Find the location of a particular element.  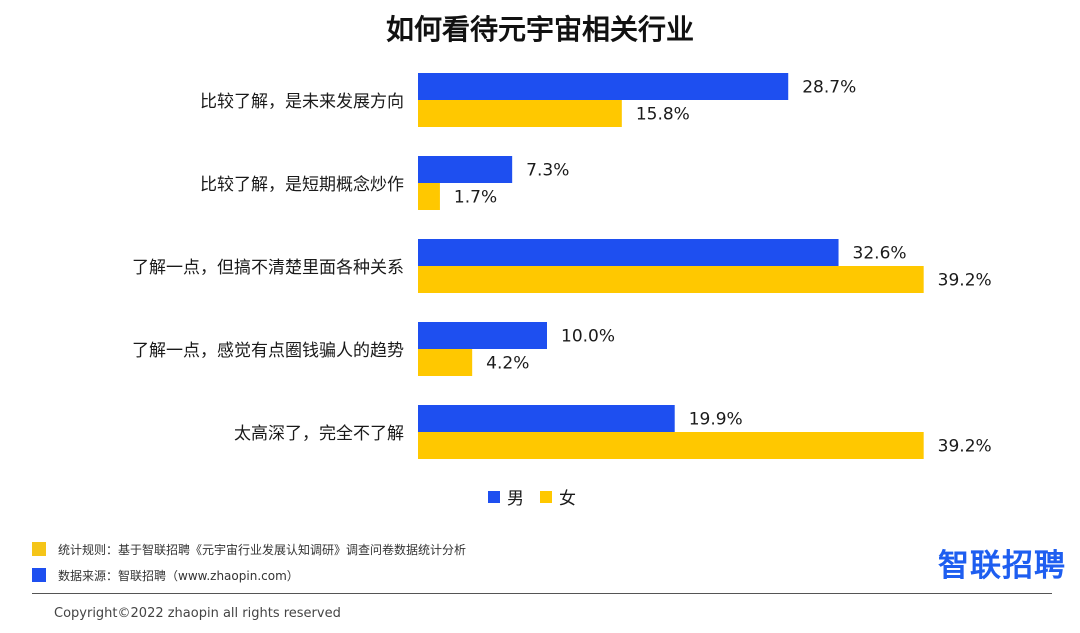

category-label: 了解一点，但搞不清楚里面各种关系 is located at coordinates (268, 268).